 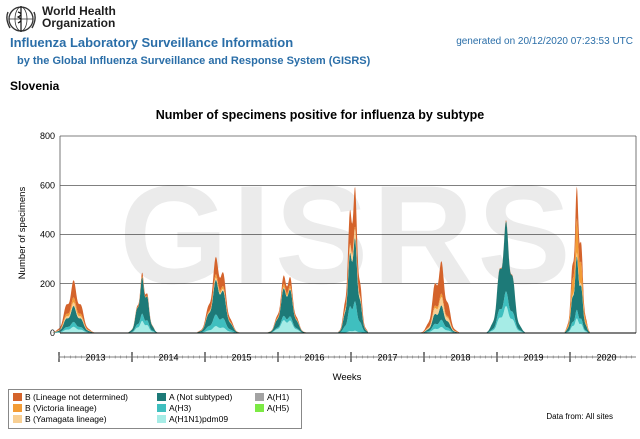 I want to click on area-b-victoria-2015, so click(x=218, y=303).